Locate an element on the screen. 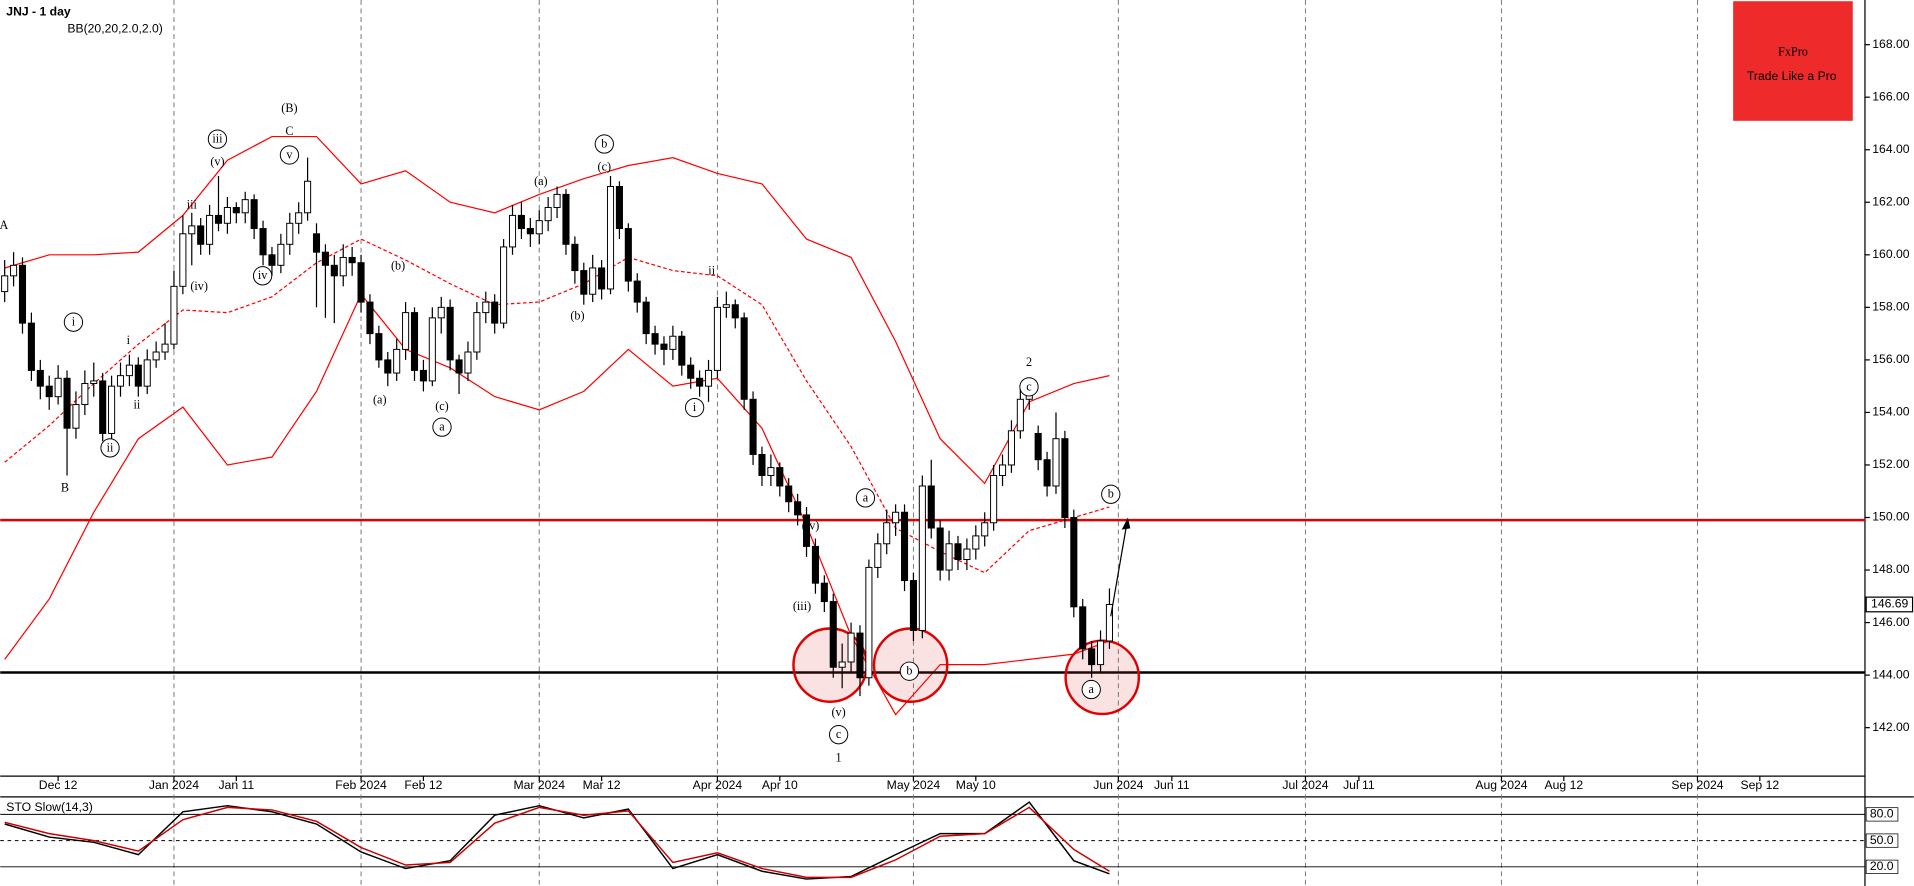 Image resolution: width=1914 pixels, height=886 pixels. oscillator-tick-label: 20.0 is located at coordinates (1882, 866).